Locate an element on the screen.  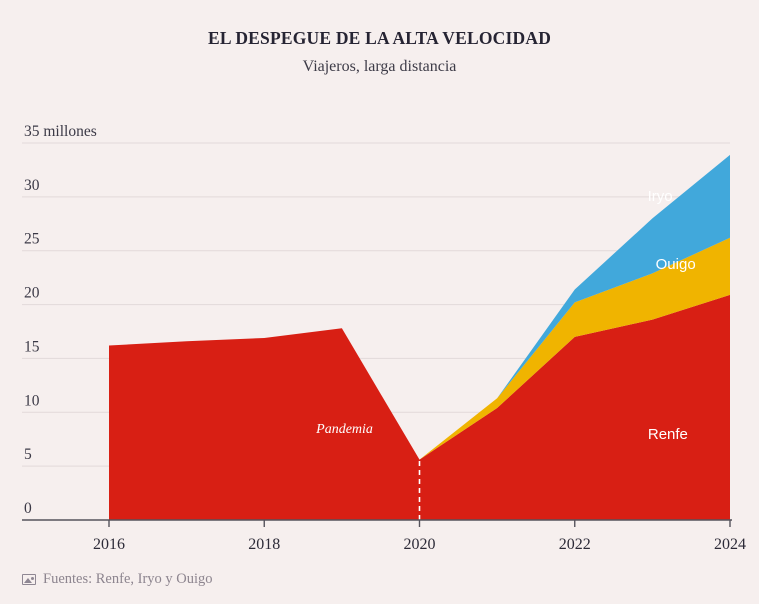
x-axis-tick-labels: 2016 2018 2020 2022 2024 is located at coordinates (419, 544).